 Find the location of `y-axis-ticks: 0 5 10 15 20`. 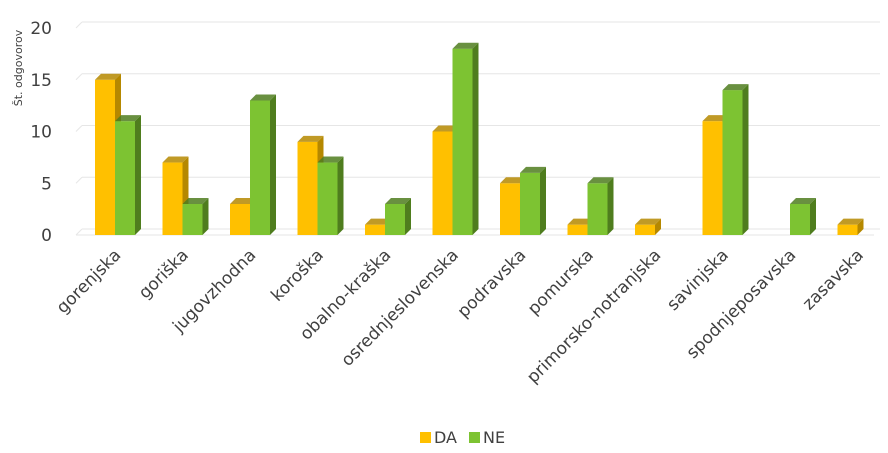

y-axis-ticks: 0 5 10 15 20 is located at coordinates (41, 132).